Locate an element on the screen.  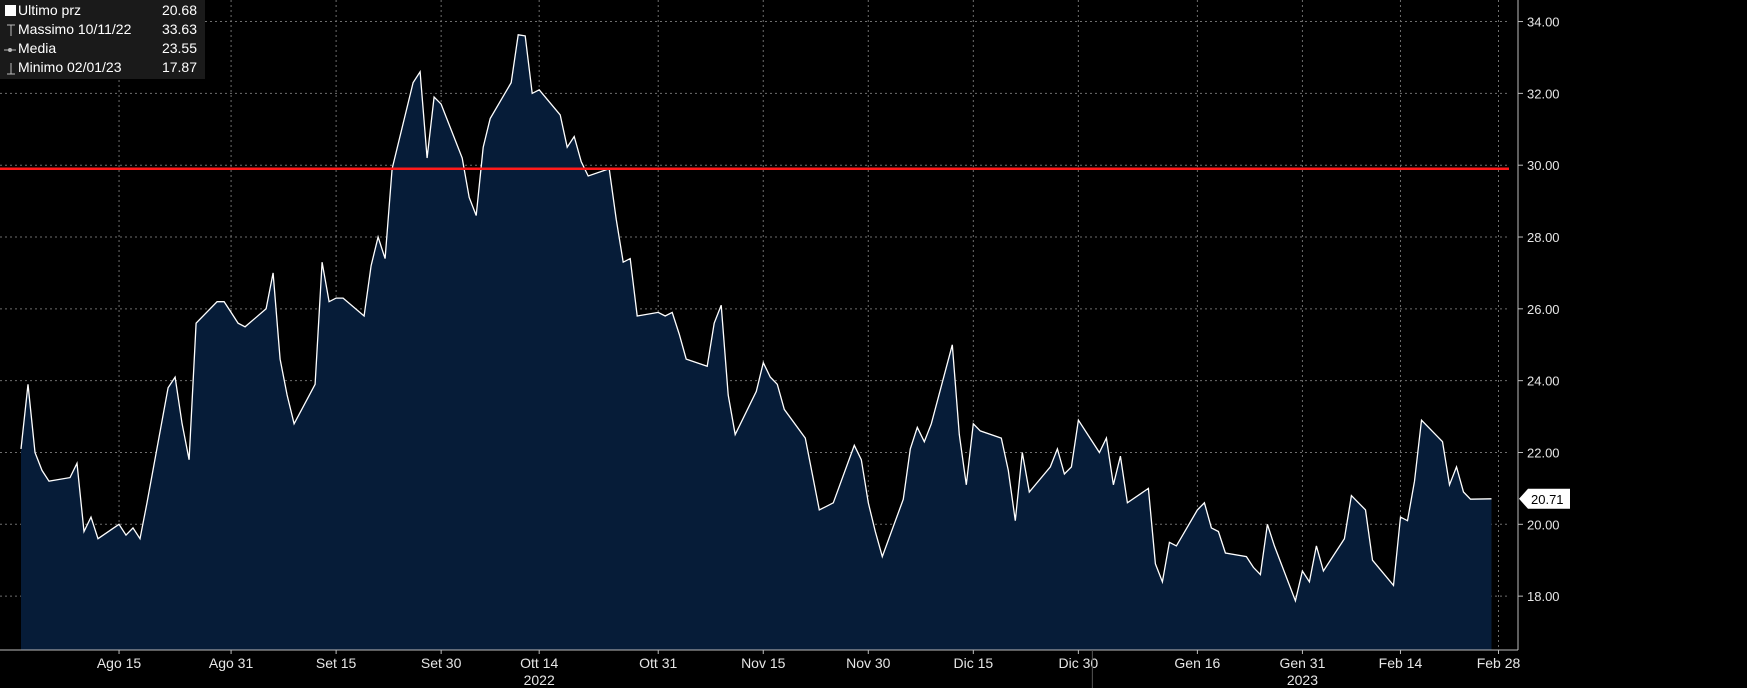
x-tick-label: Dic 30 is located at coordinates (1079, 663).